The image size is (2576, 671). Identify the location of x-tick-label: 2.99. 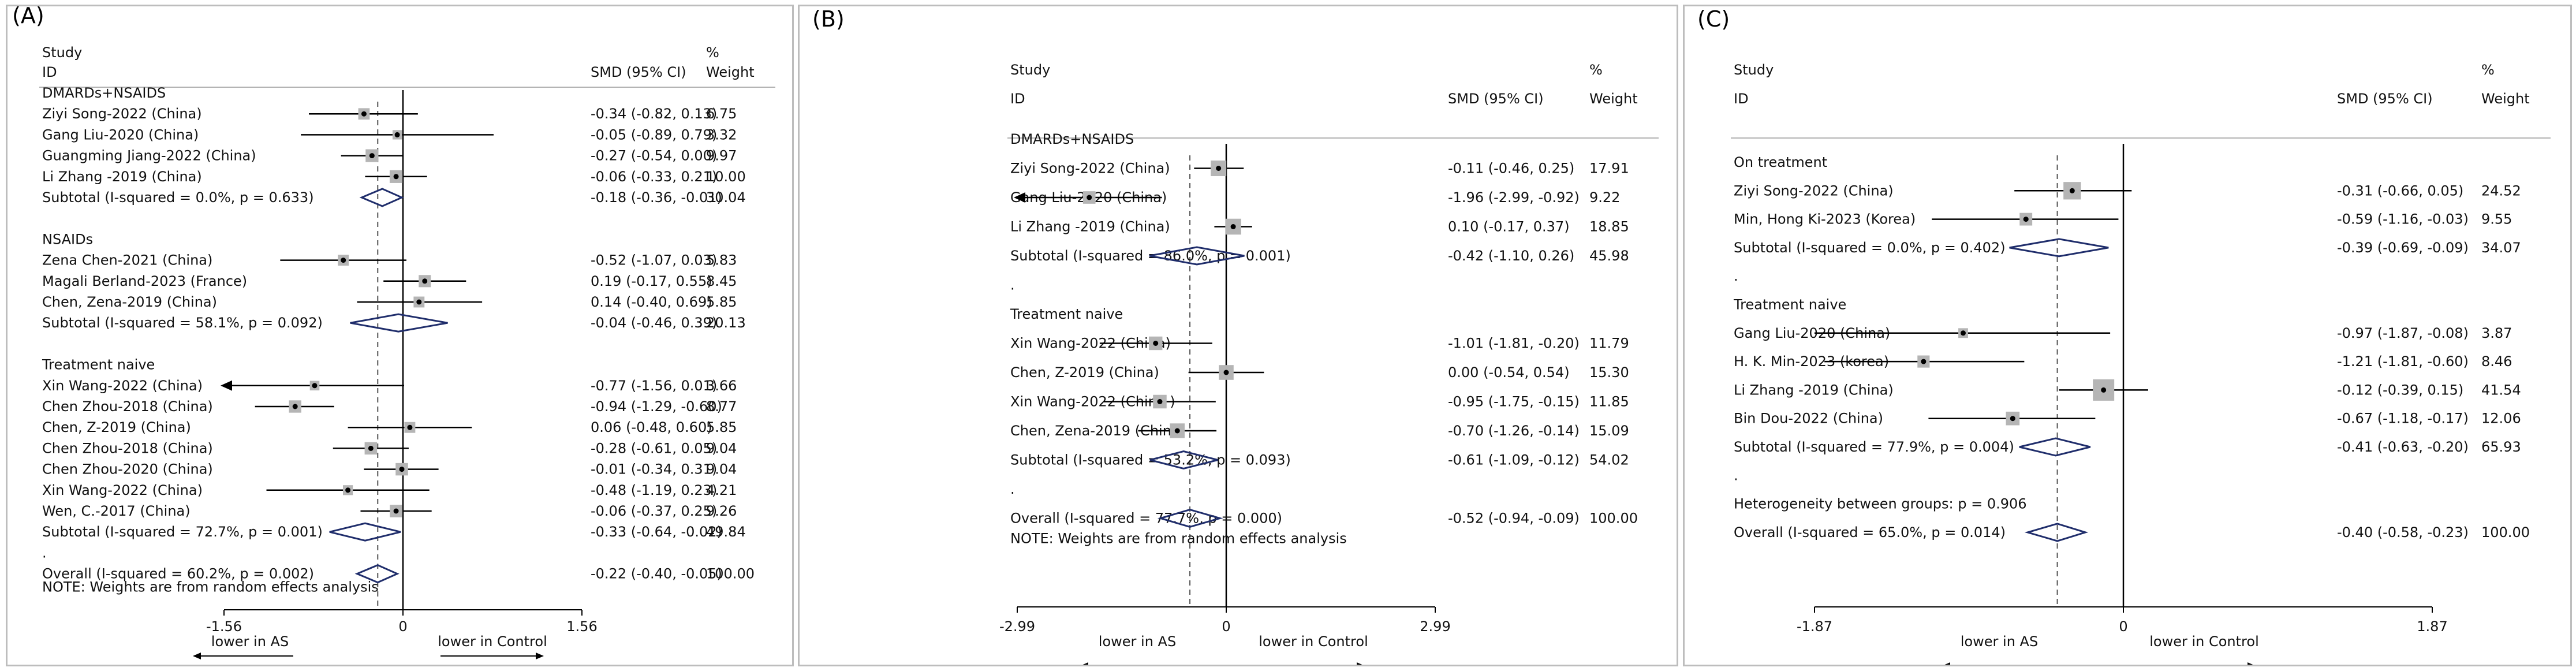
(1435, 626).